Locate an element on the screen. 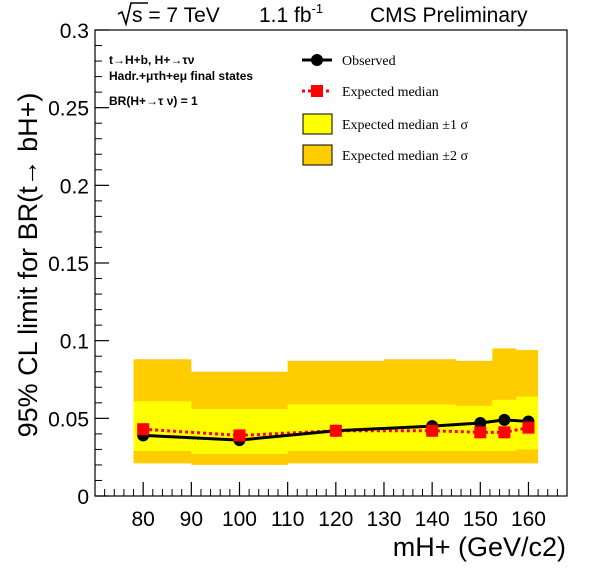 Image resolution: width=596 pixels, height=572 pixels. uncertainty-bands is located at coordinates (336, 406).